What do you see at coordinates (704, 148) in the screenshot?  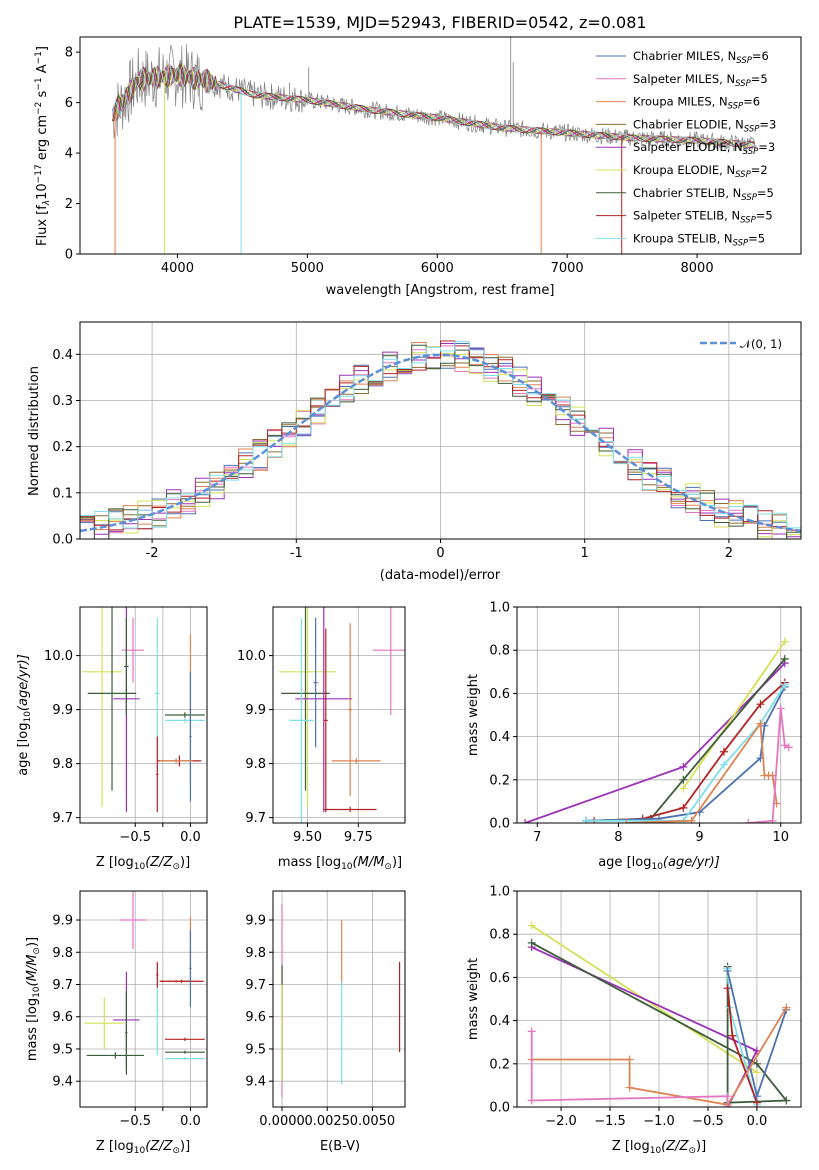 I see `legend-label: Salpeter ELODIE, NSSP=3` at bounding box center [704, 148].